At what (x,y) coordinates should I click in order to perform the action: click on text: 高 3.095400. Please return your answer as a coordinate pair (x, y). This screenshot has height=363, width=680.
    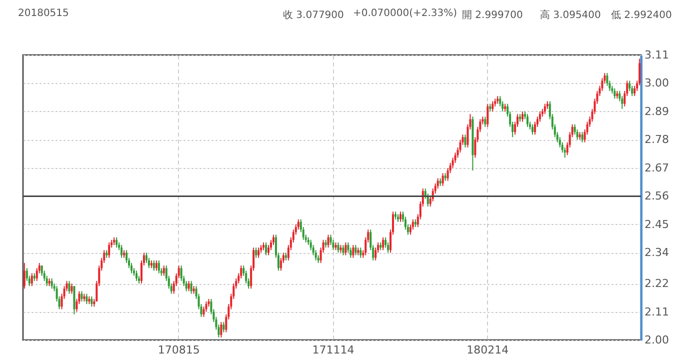
    Looking at the image, I should click on (570, 15).